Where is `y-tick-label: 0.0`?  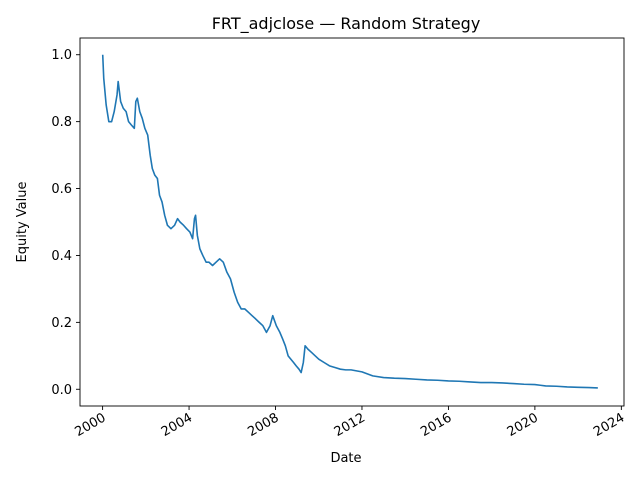 y-tick-label: 0.0 is located at coordinates (61, 390).